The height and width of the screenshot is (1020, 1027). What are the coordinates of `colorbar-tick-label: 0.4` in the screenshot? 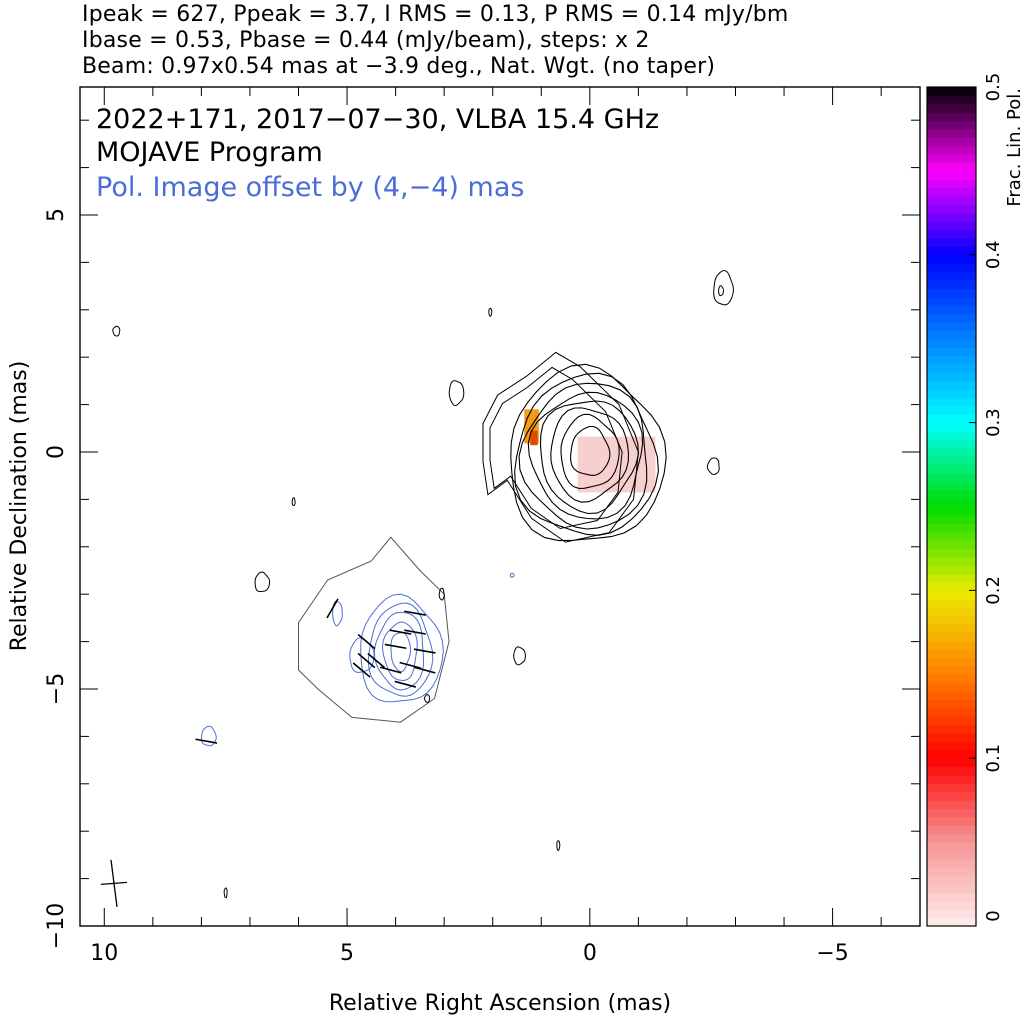 It's located at (993, 254).